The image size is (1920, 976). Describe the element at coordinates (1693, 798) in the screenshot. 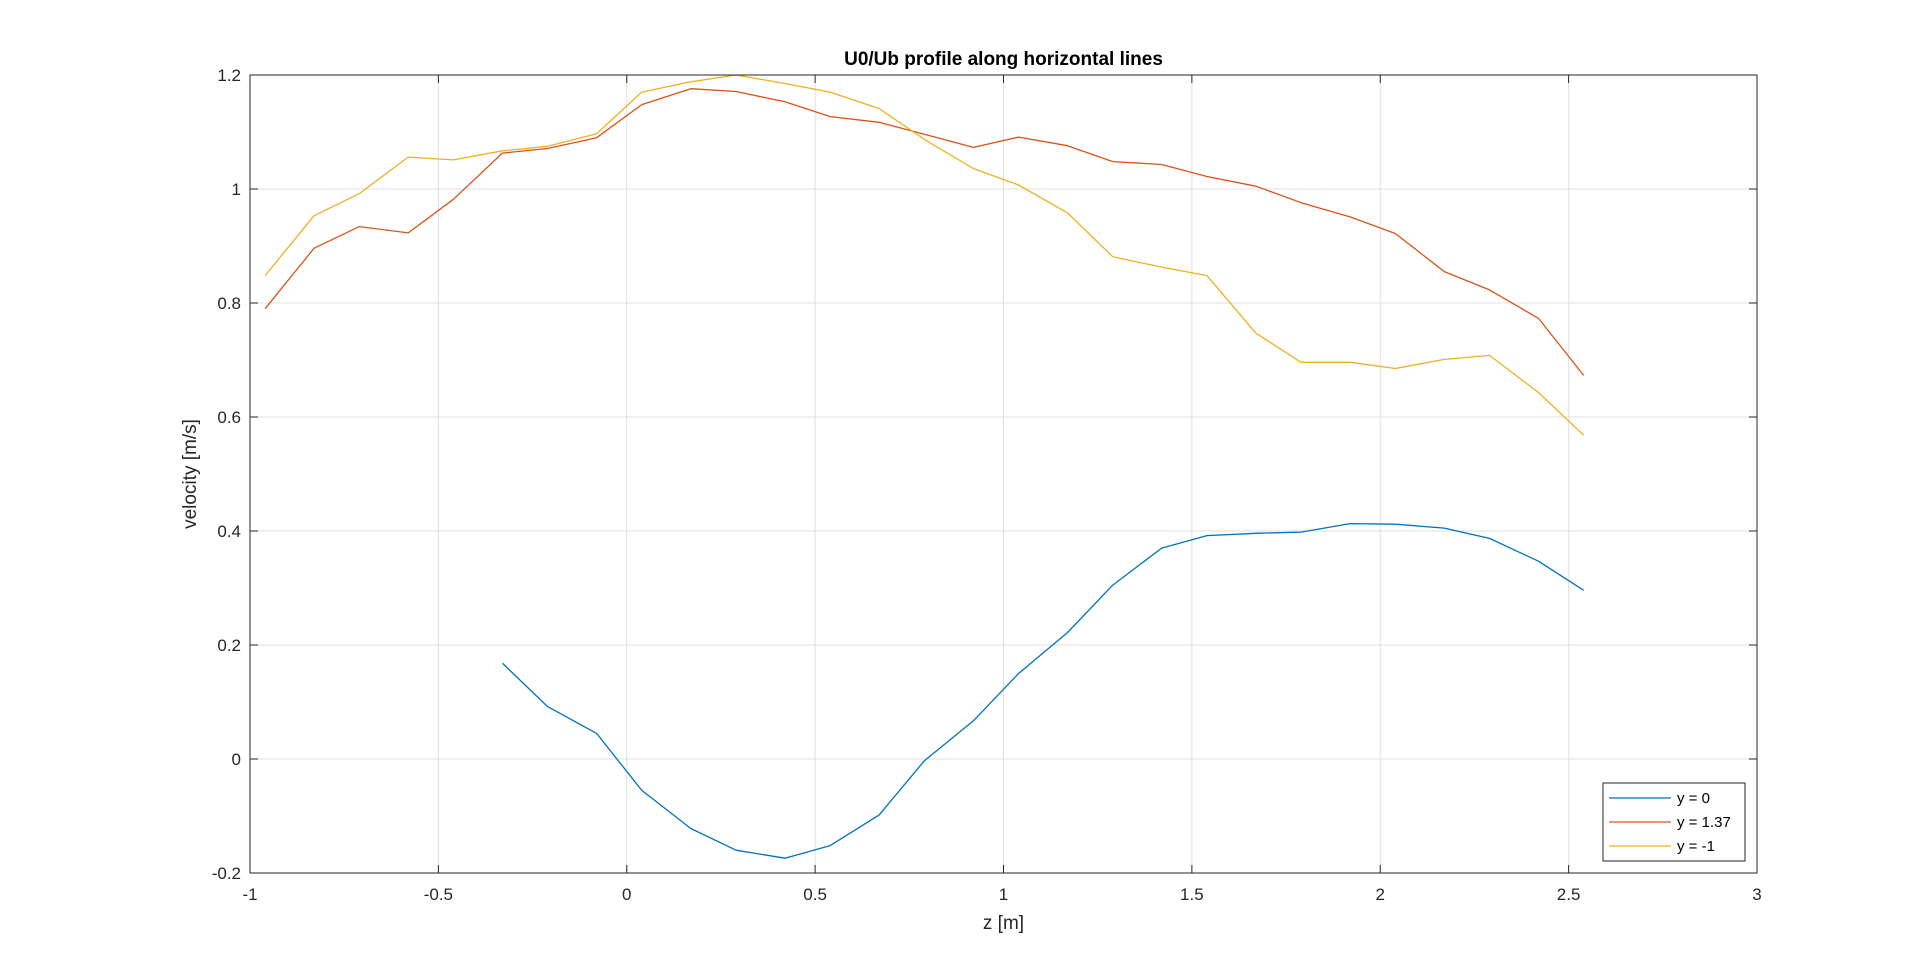

I see `legend-label-1: y = 0` at that location.